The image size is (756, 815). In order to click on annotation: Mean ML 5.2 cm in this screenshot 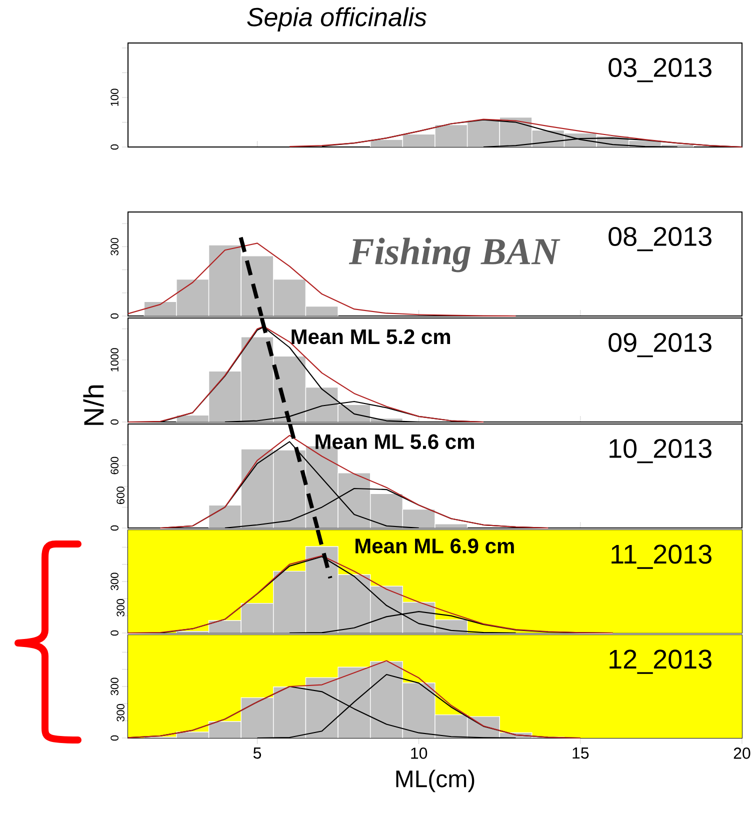, I will do `click(371, 336)`.